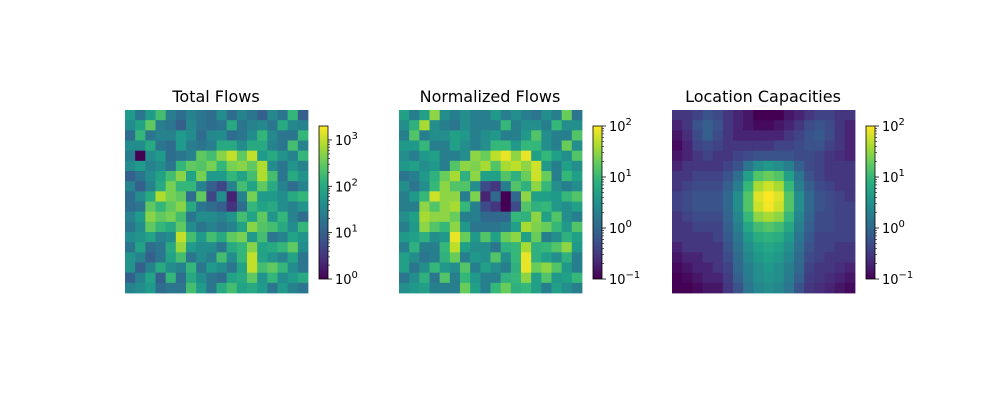  What do you see at coordinates (893, 177) in the screenshot?
I see `colorbar-tick-label: 101` at bounding box center [893, 177].